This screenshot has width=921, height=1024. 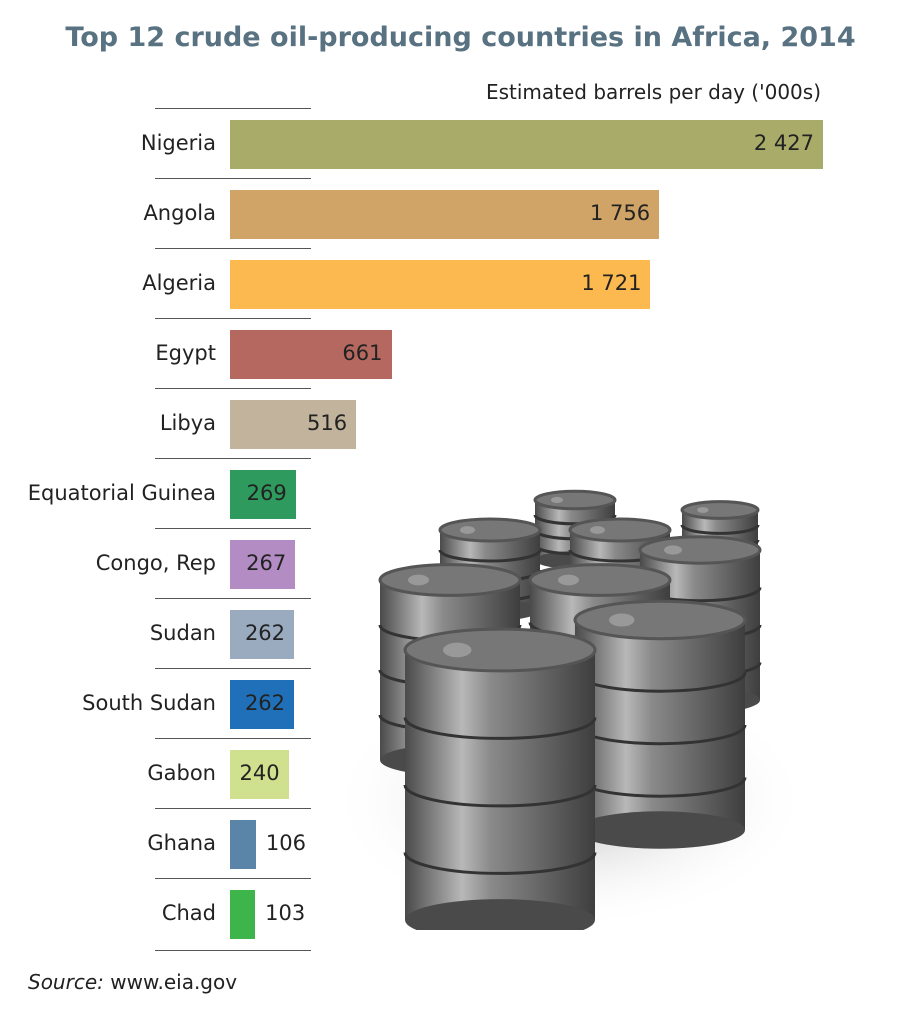 What do you see at coordinates (266, 493) in the screenshot?
I see `data-label: 269` at bounding box center [266, 493].